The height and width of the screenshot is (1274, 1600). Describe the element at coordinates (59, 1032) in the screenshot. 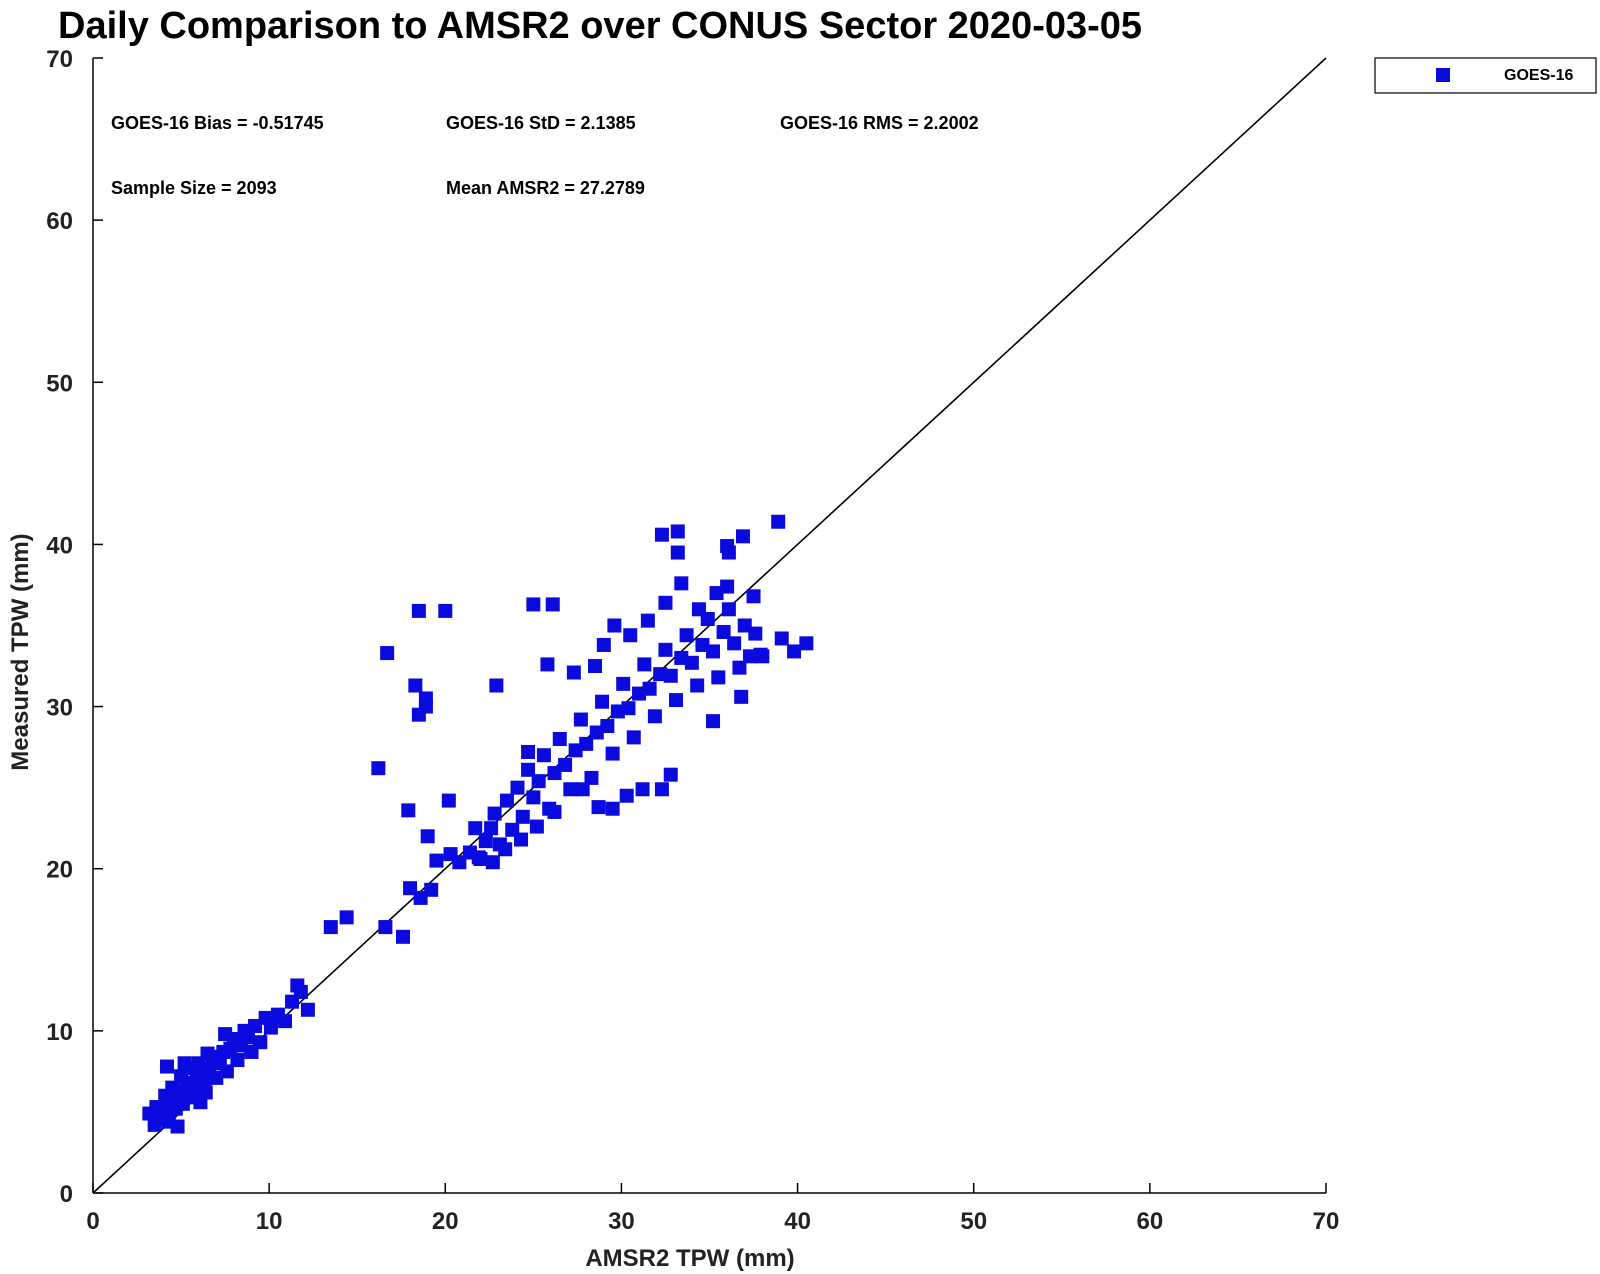

I see `y-tick-label: 10` at that location.